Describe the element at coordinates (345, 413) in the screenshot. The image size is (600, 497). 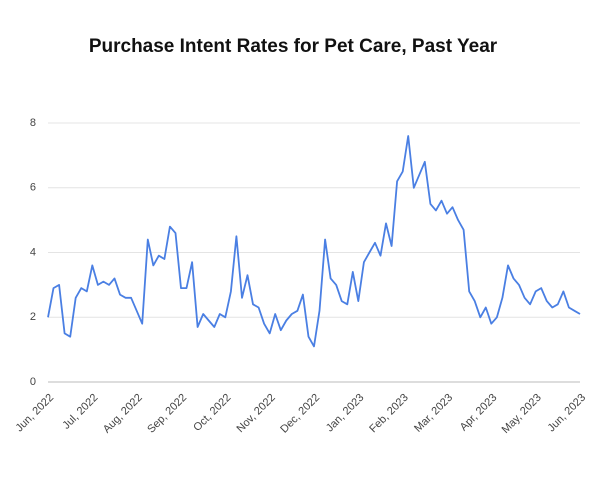
I see `x-tick-label: Jan, 2023` at that location.